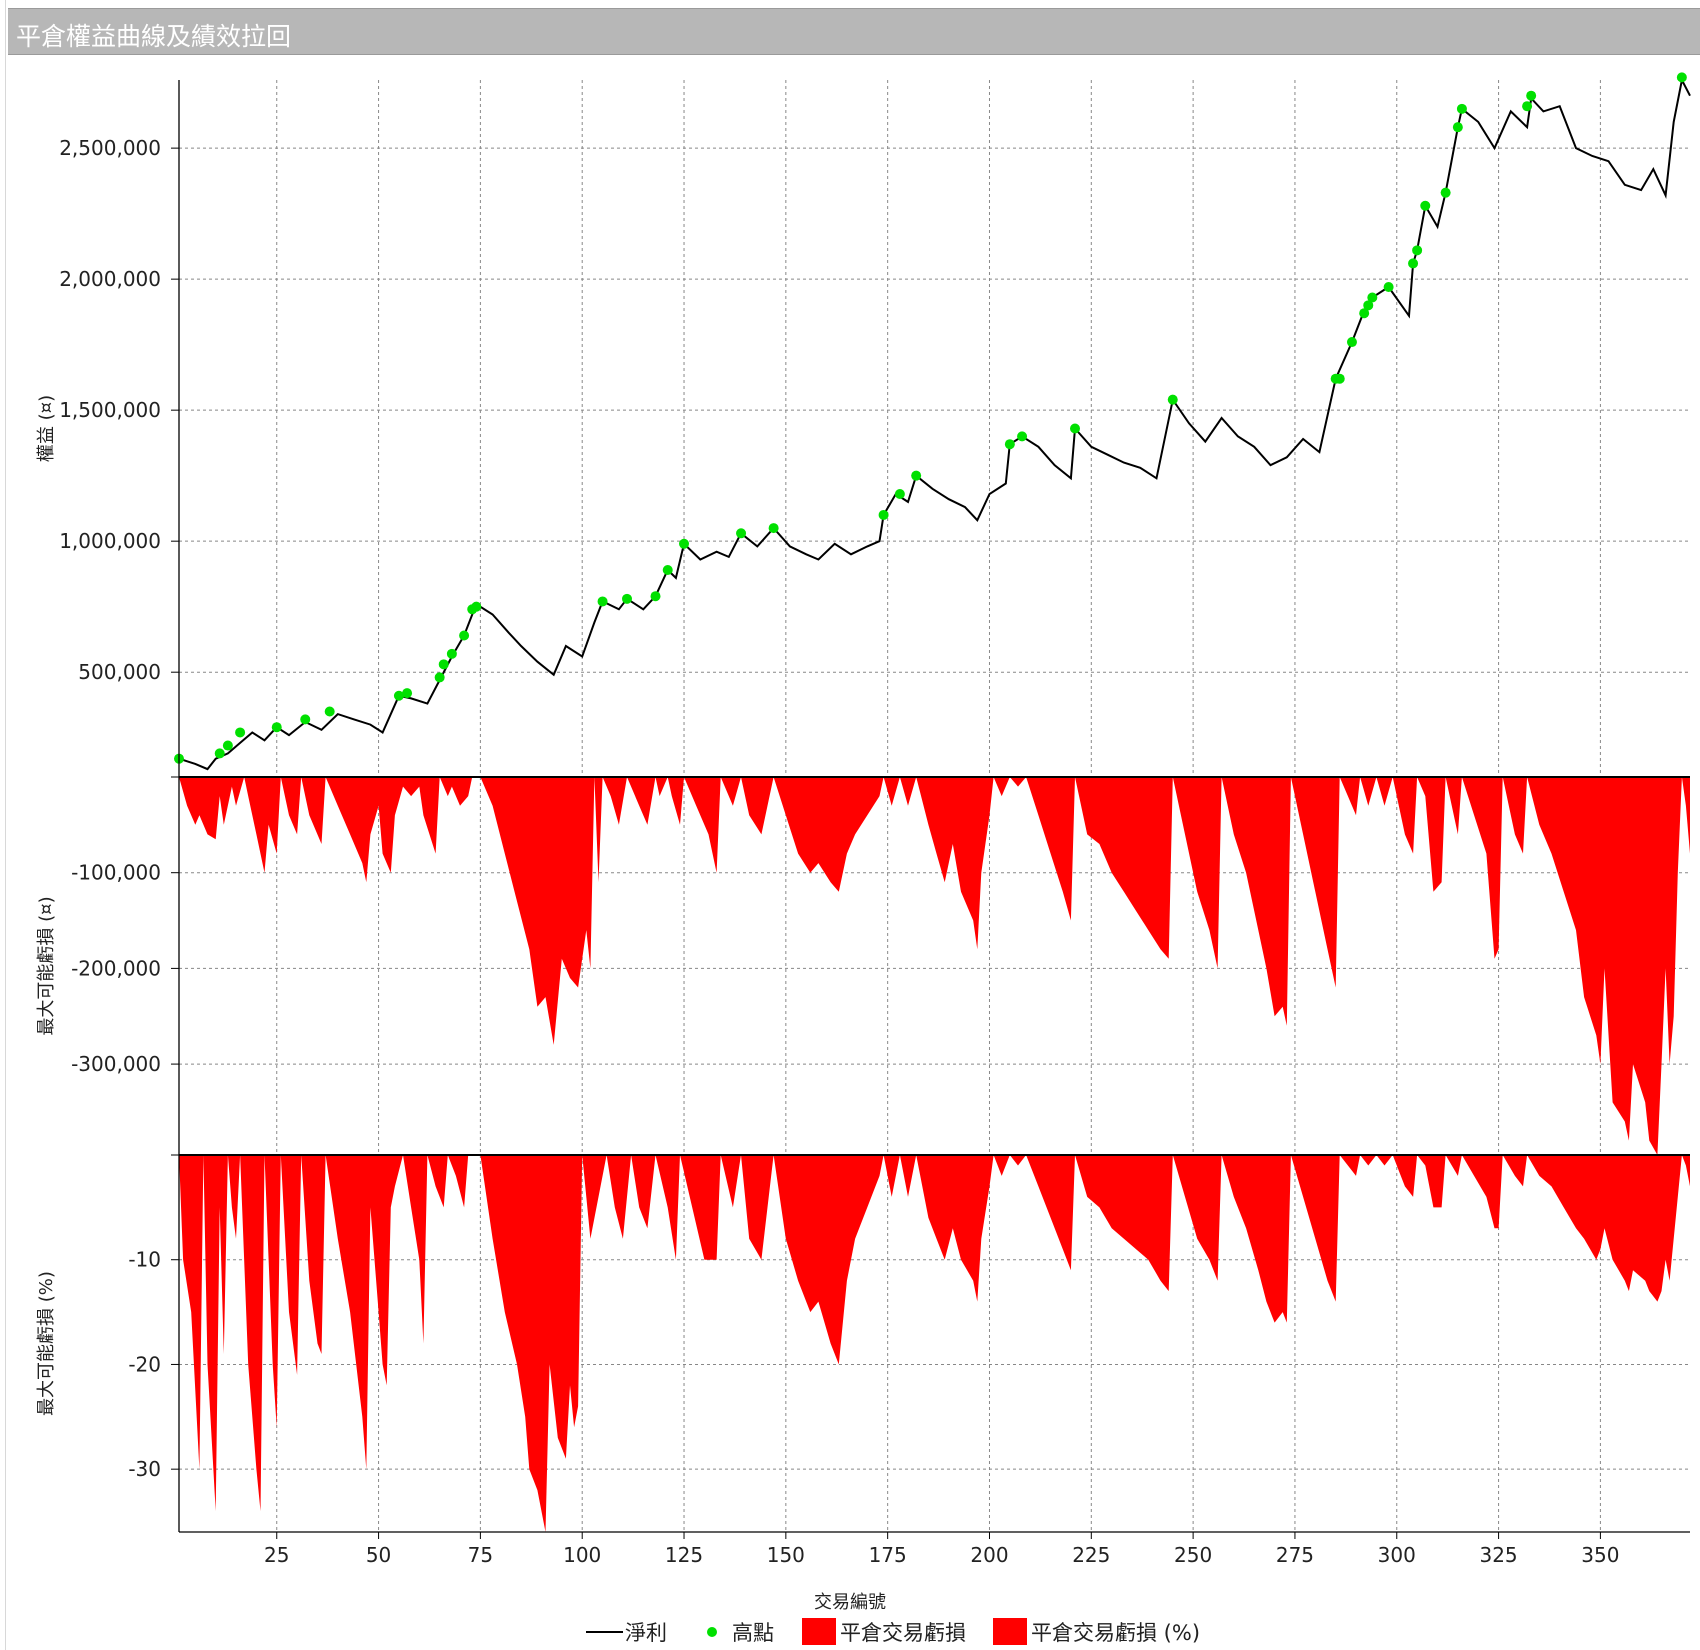  Describe the element at coordinates (110, 148) in the screenshot. I see `y-tick-label: 2,500,000` at that location.